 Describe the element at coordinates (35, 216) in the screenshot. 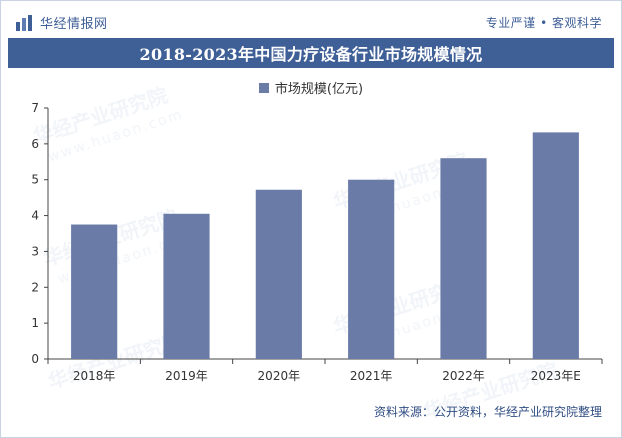

I see `y-tick-label: 4` at that location.